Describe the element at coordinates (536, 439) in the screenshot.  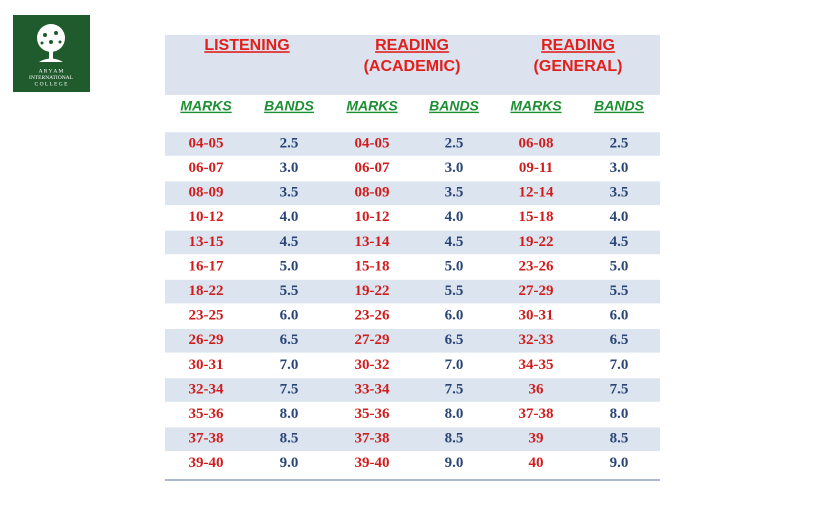
I see `marks-cell: 39` at that location.